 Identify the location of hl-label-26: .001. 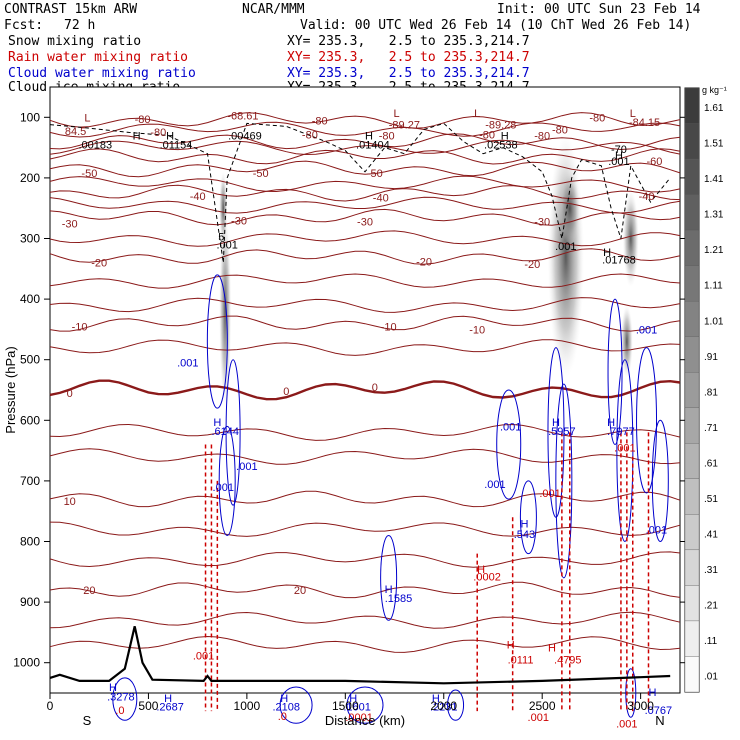
(510, 427).